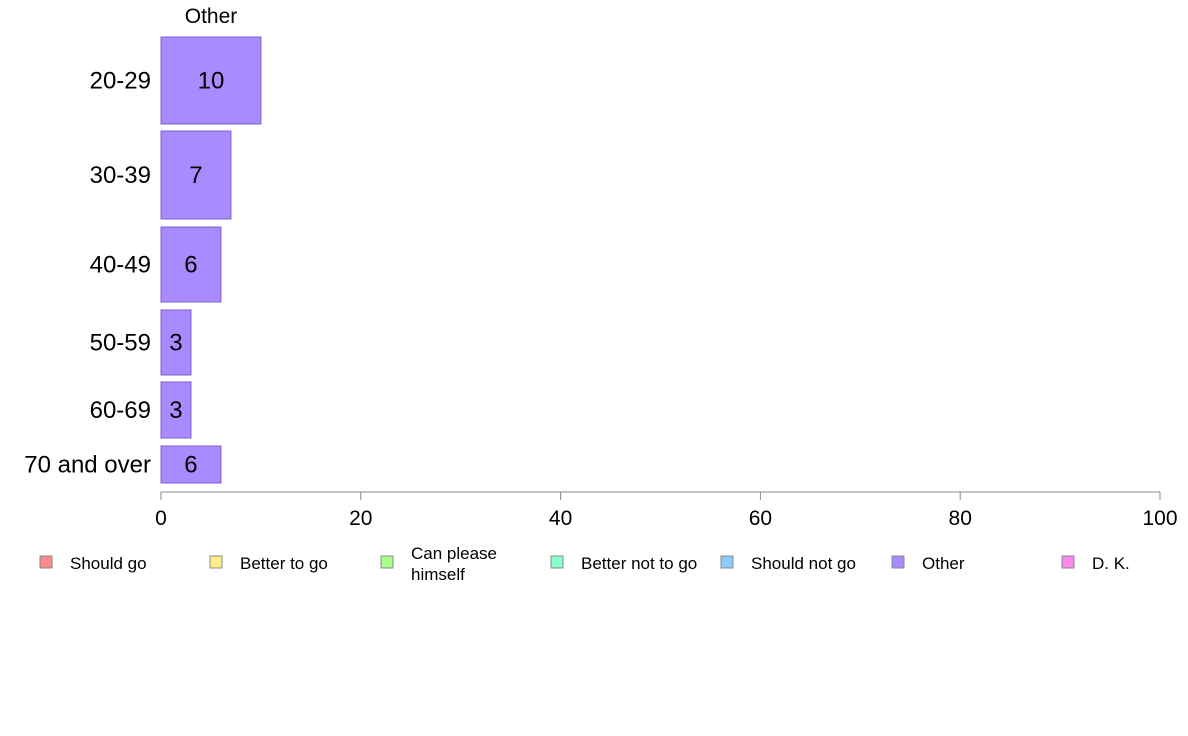 The width and height of the screenshot is (1188, 736). What do you see at coordinates (454, 564) in the screenshot?
I see `legend-label: Can please himself` at bounding box center [454, 564].